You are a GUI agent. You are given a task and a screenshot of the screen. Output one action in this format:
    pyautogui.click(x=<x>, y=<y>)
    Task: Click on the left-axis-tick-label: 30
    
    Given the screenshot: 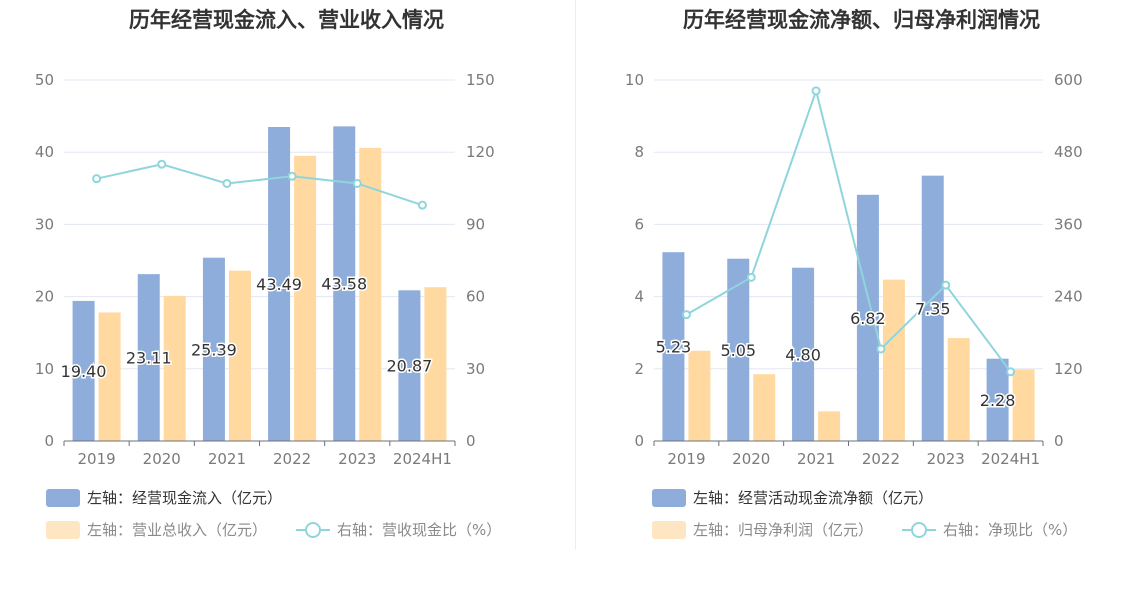 What is the action you would take?
    pyautogui.click(x=44, y=224)
    